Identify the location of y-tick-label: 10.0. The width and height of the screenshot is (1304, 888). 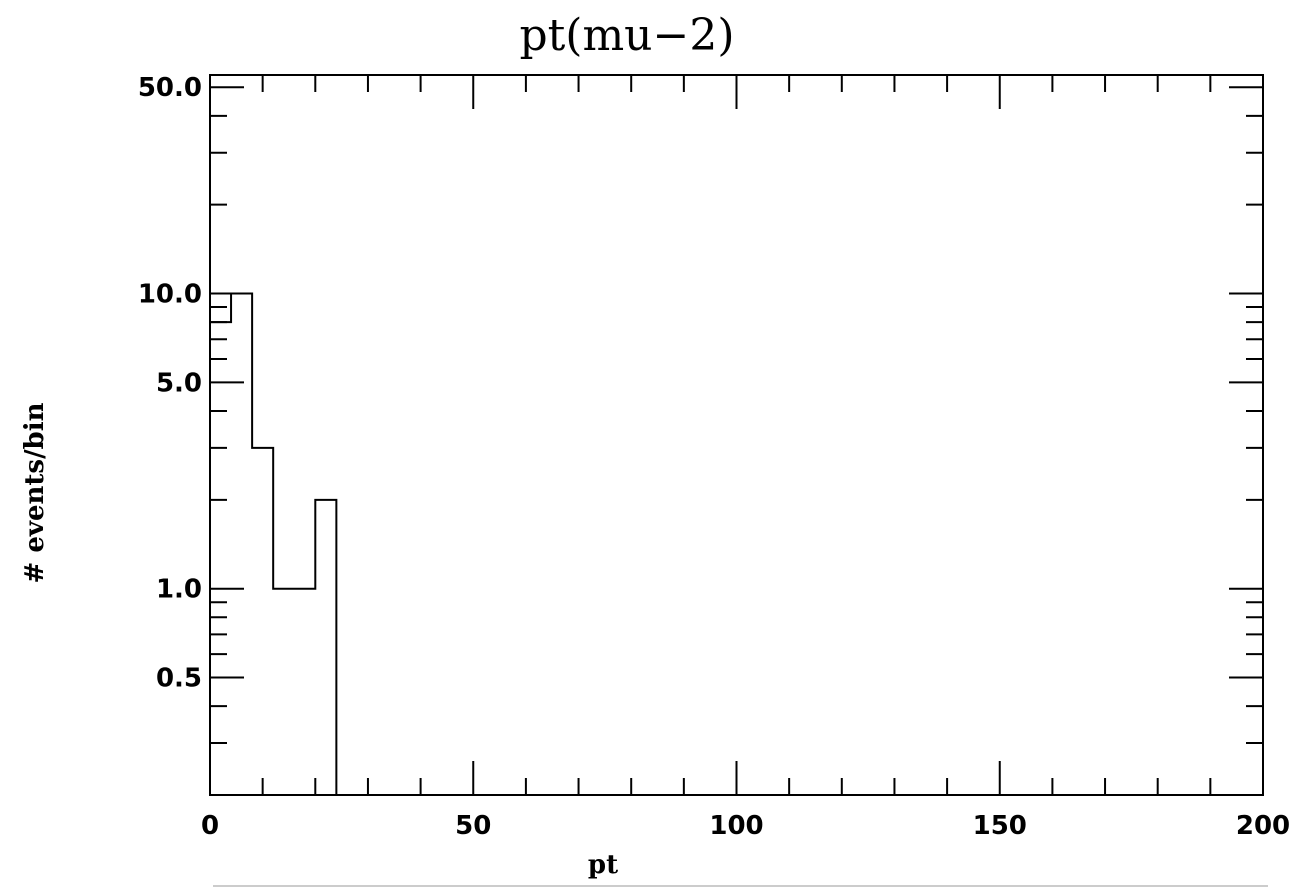
(170, 295).